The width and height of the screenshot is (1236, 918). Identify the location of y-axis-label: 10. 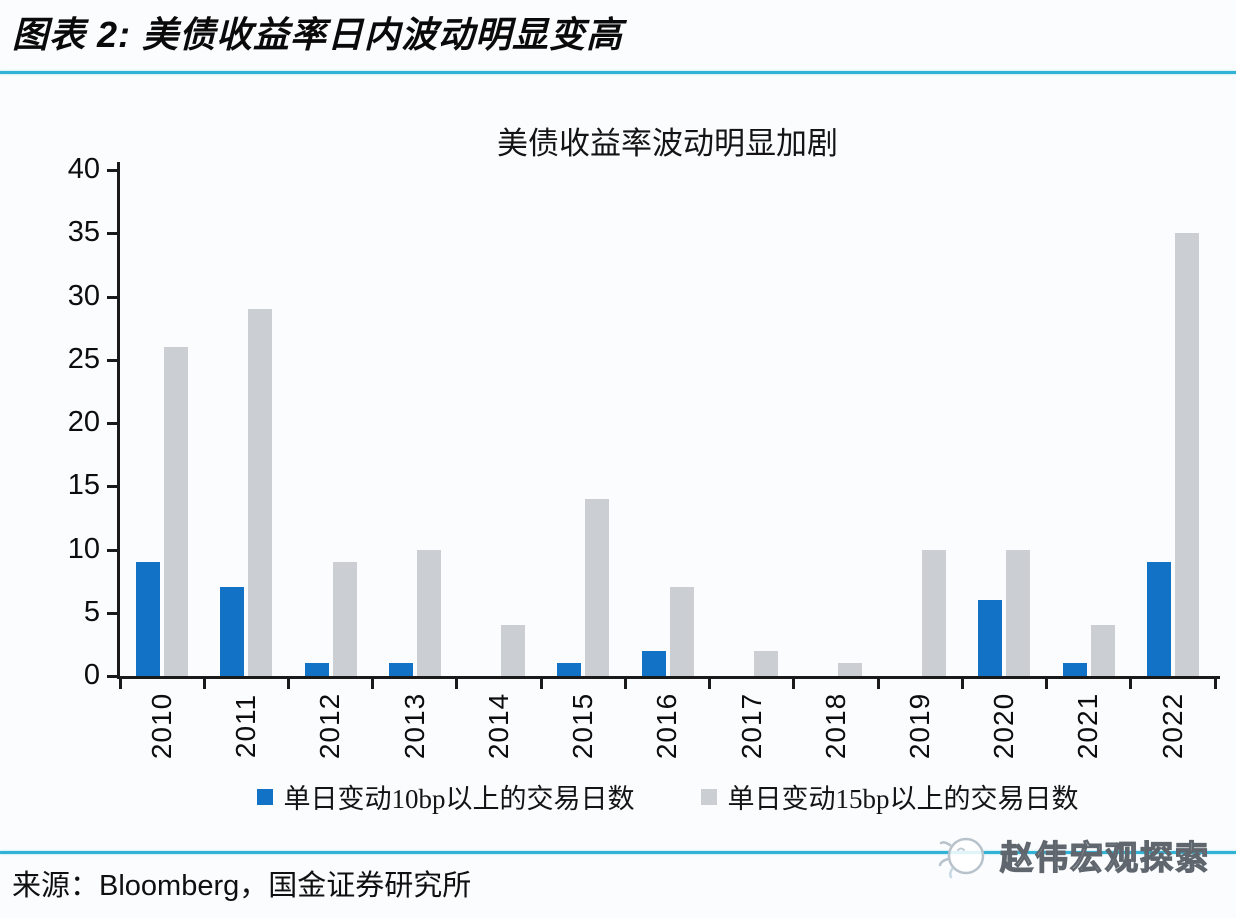
(83, 548).